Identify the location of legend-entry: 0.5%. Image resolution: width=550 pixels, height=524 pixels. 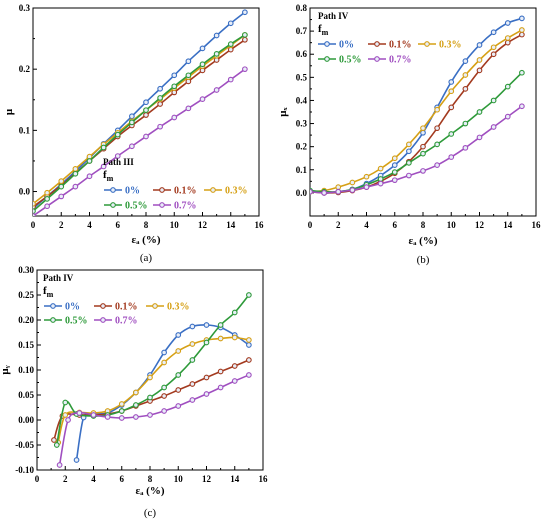
(136, 206).